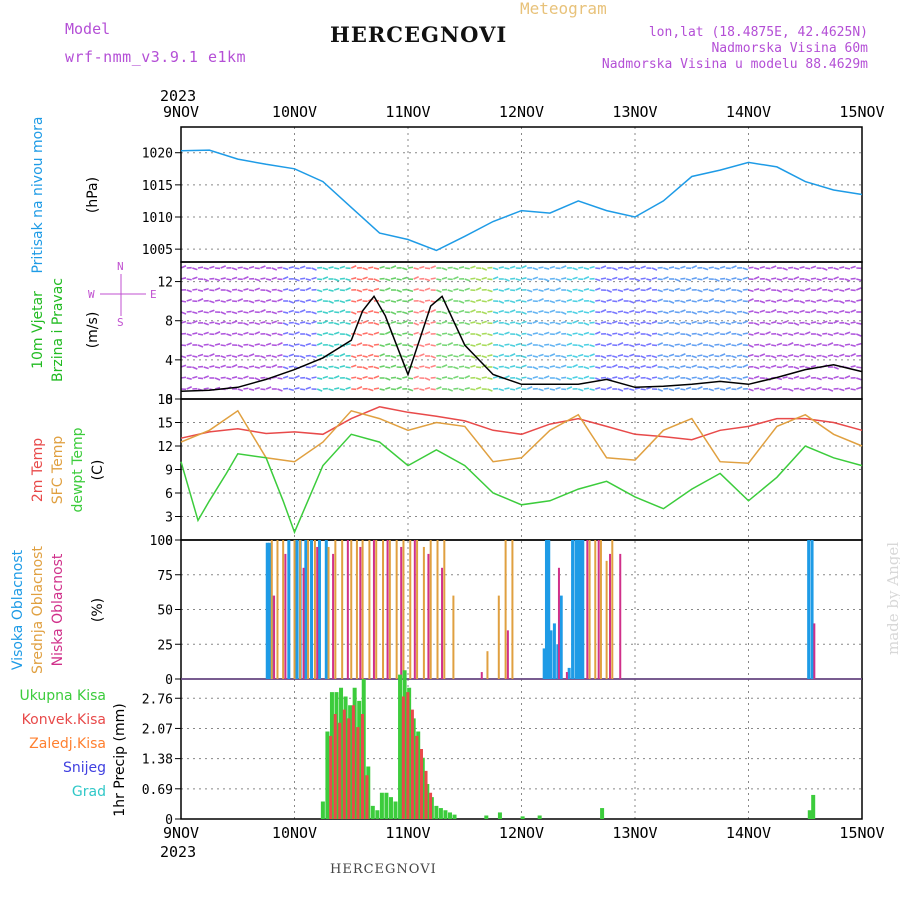 The image size is (900, 900). I want to click on x-tick-label-top: 10NOV, so click(294, 112).